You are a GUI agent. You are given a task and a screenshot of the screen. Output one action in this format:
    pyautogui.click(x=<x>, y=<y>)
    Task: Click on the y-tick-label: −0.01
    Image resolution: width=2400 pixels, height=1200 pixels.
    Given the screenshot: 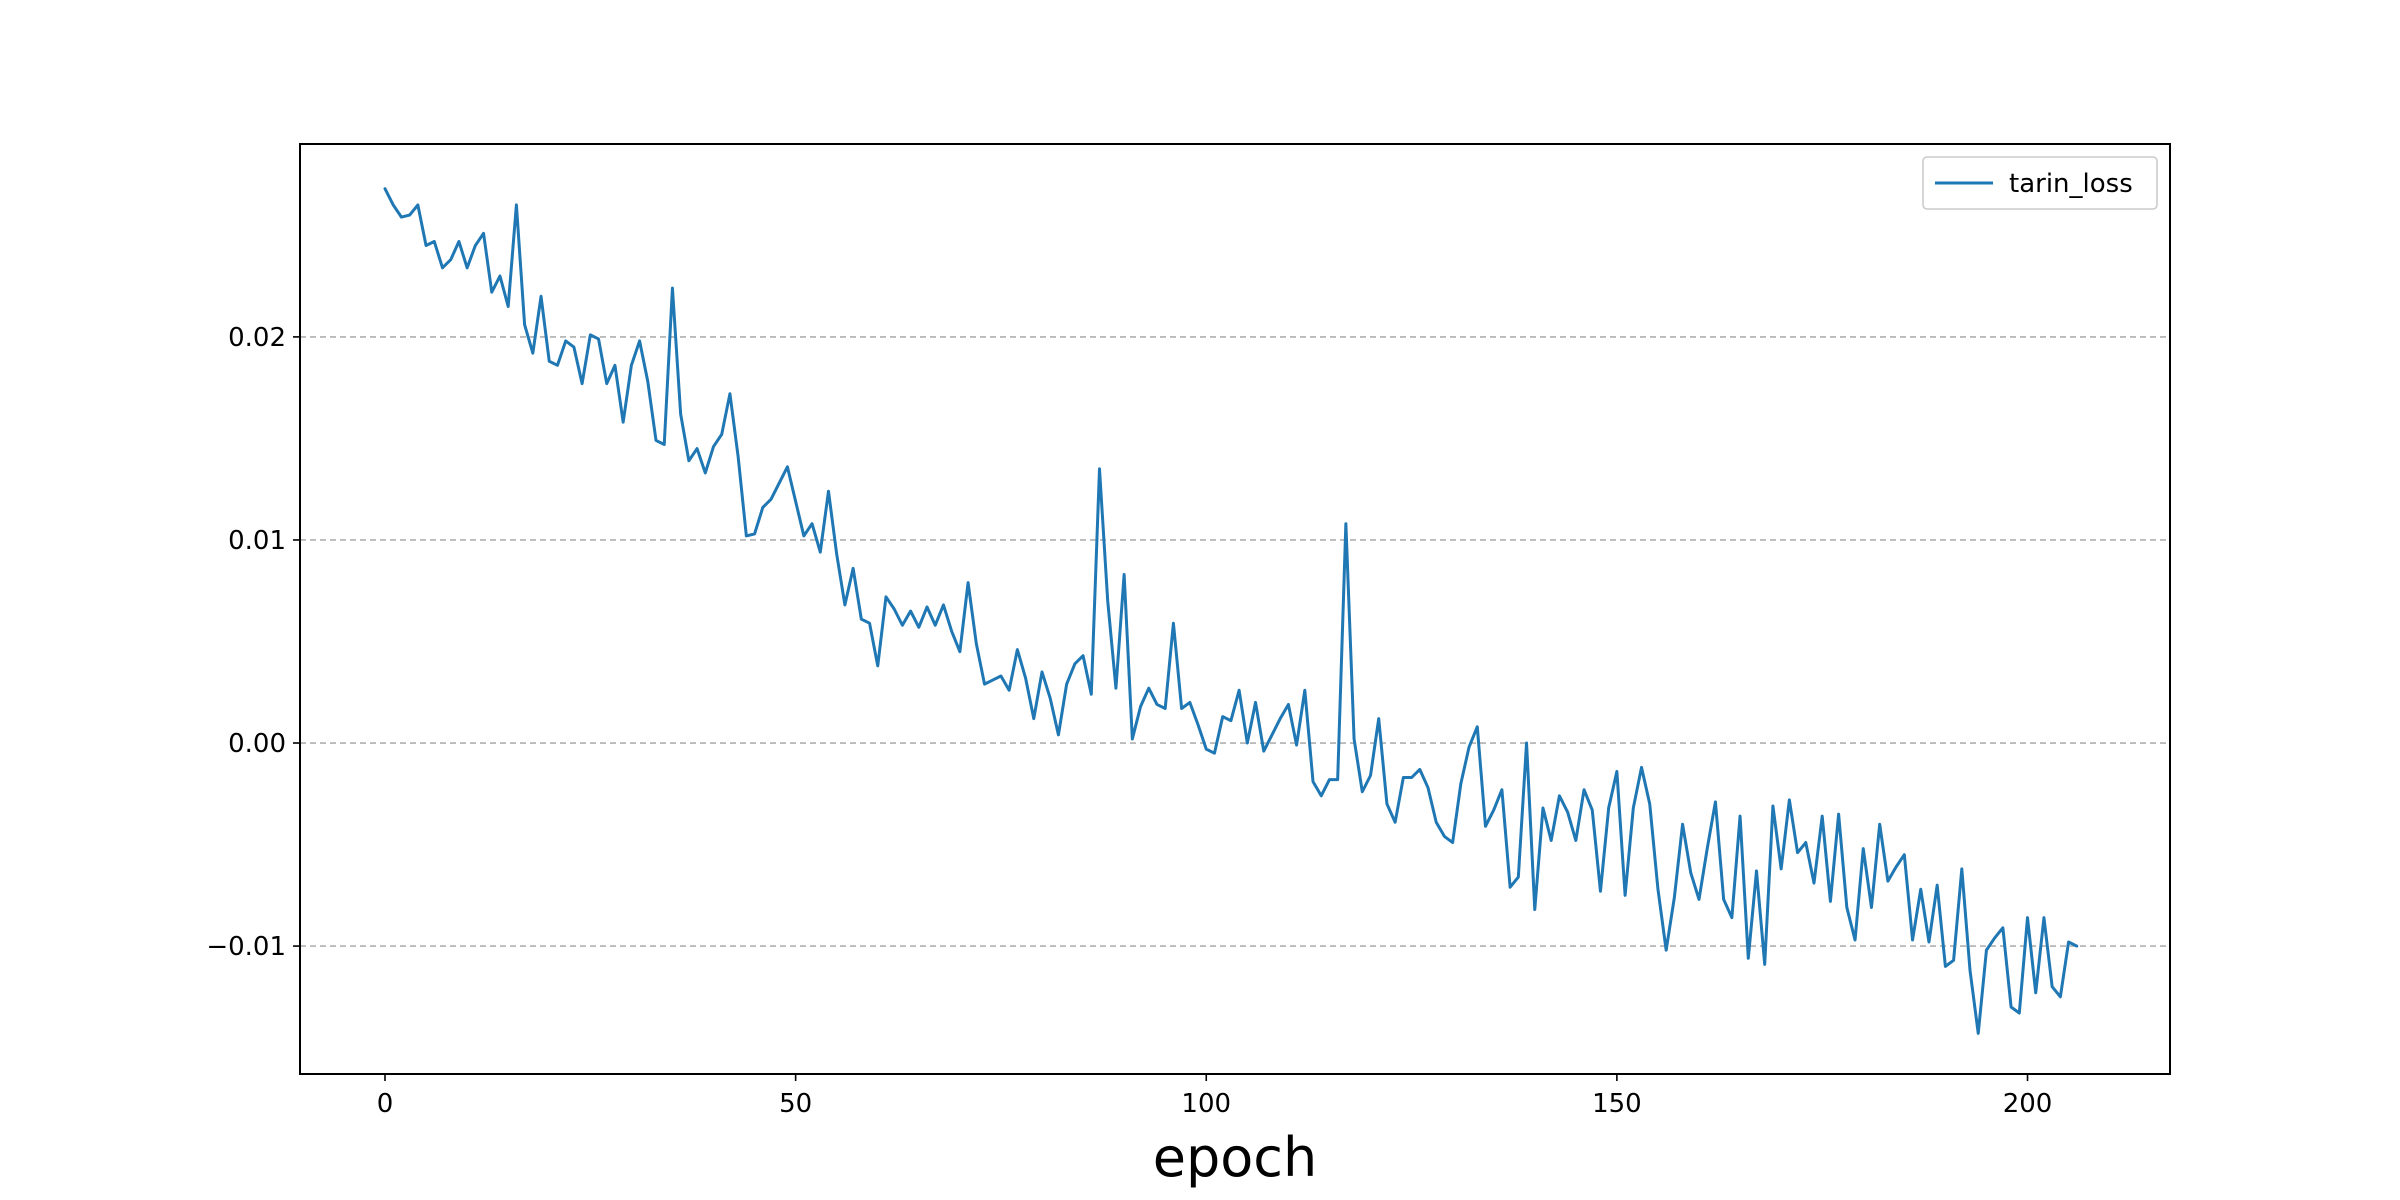 What is the action you would take?
    pyautogui.click(x=246, y=947)
    